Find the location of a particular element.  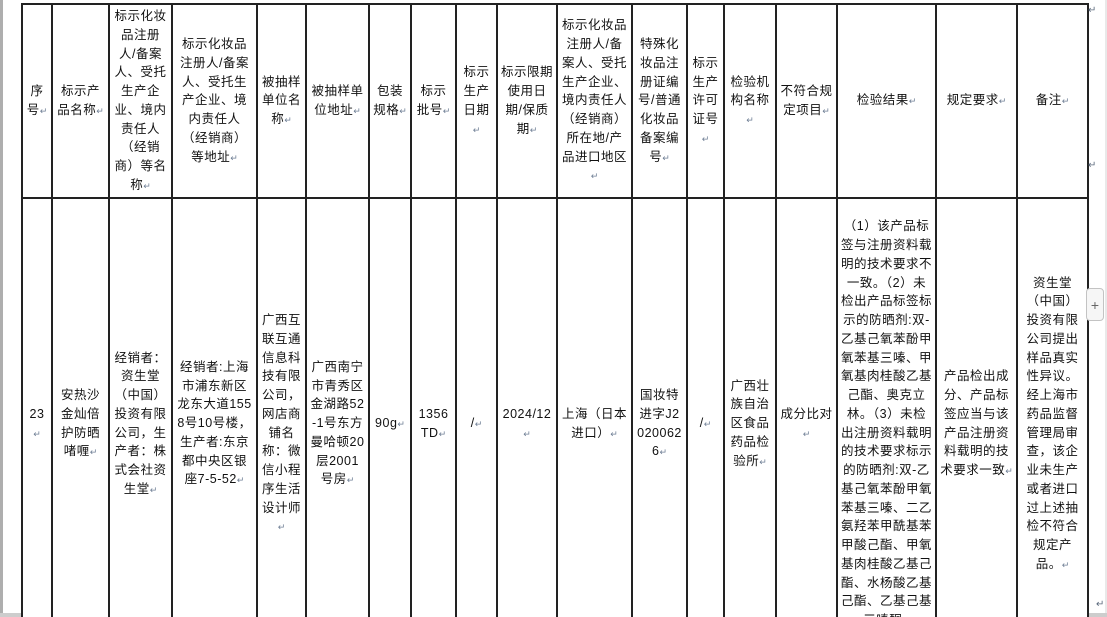

cell-sampled-unit-address: 广西南宁市青秀区金湖路52-1号东方曼哈顿20层2001号房↵ is located at coordinates (337, 406).